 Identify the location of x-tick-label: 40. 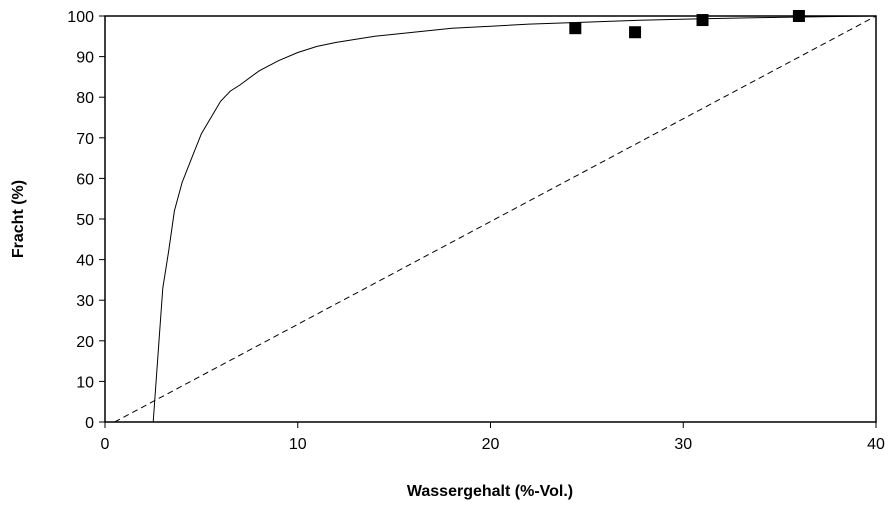
(876, 444).